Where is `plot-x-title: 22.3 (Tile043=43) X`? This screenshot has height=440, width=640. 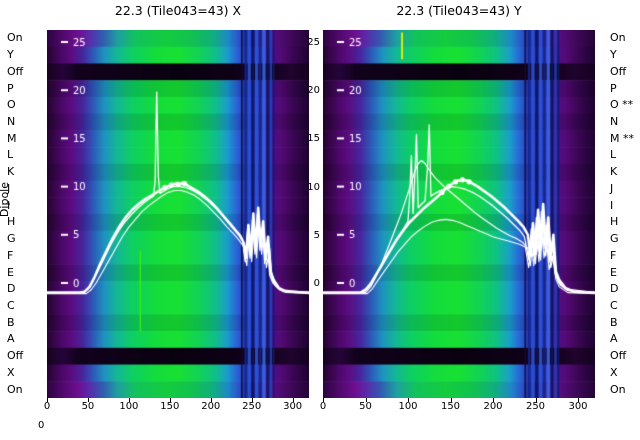
plot-x-title: 22.3 (Tile043=43) X is located at coordinates (178, 10).